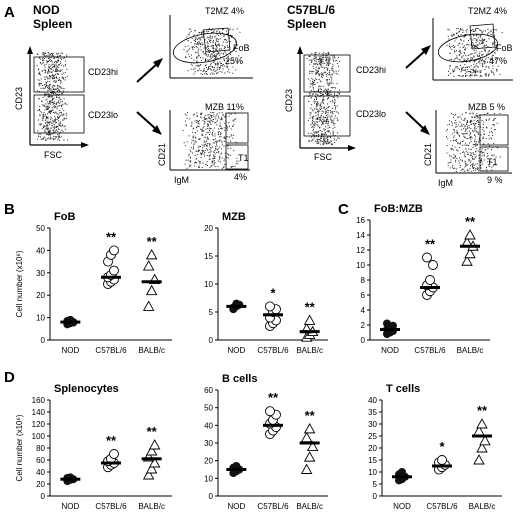 Image resolution: width=520 pixels, height=526 pixels. What do you see at coordinates (66, 103) in the screenshot?
I see `cd23-fsc-plot-nod: CD23hi CD23lo FSC CD23` at bounding box center [66, 103].